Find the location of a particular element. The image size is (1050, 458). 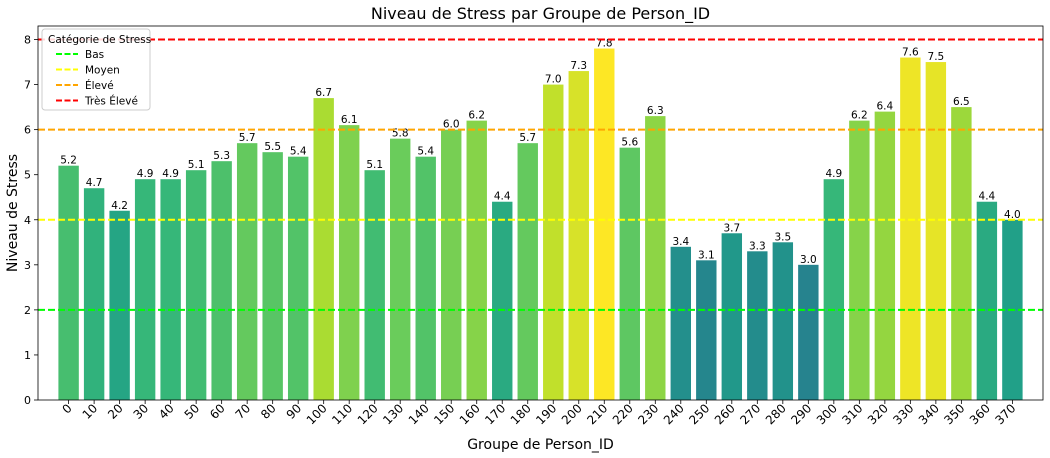

y-tick-label: 3 is located at coordinates (27, 265).